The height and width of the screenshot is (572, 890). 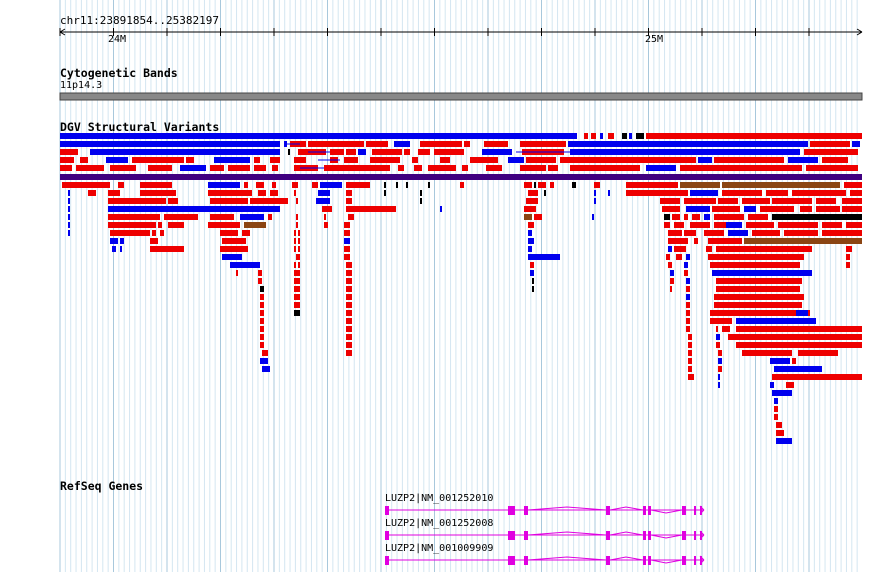 What do you see at coordinates (461, 96) in the screenshot?
I see `cytoband-bar` at bounding box center [461, 96].